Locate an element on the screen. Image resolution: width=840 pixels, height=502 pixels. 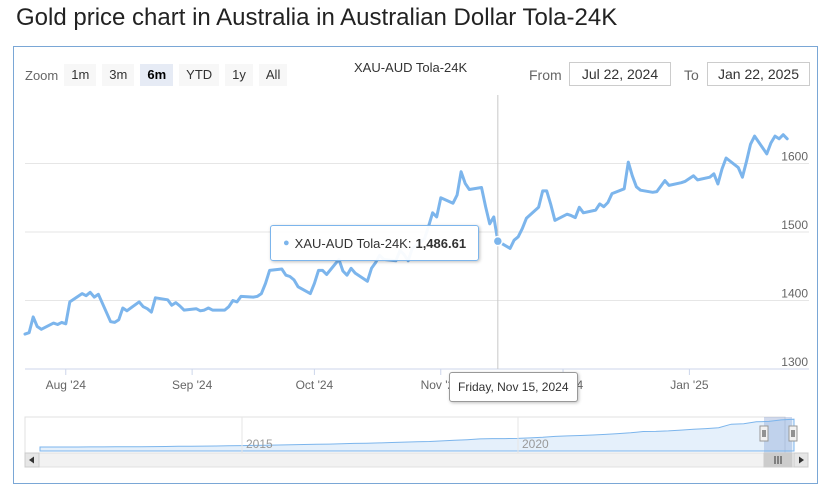
scrollbar-track is located at coordinates (416, 460).